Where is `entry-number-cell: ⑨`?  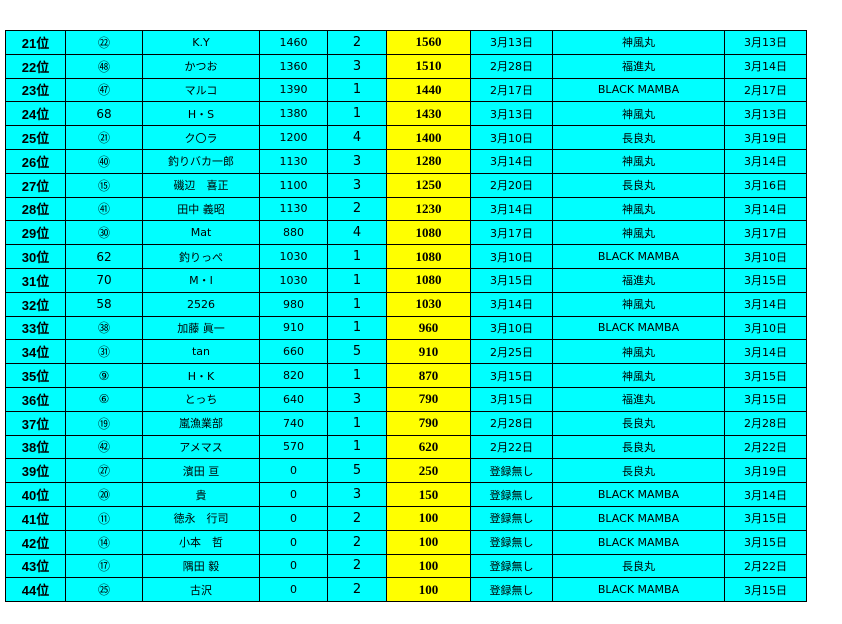 entry-number-cell: ⑨ is located at coordinates (104, 375).